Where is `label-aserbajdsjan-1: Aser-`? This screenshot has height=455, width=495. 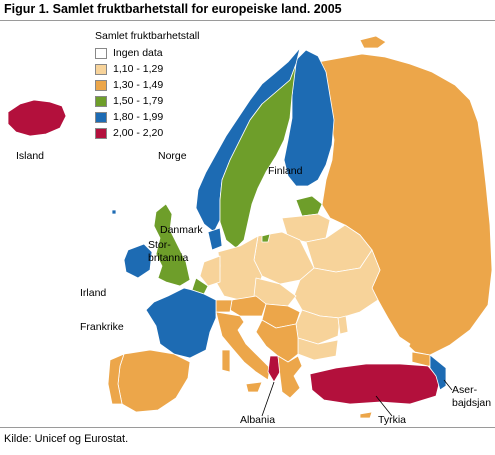 label-aserbajdsjan-1: Aser- is located at coordinates (465, 390).